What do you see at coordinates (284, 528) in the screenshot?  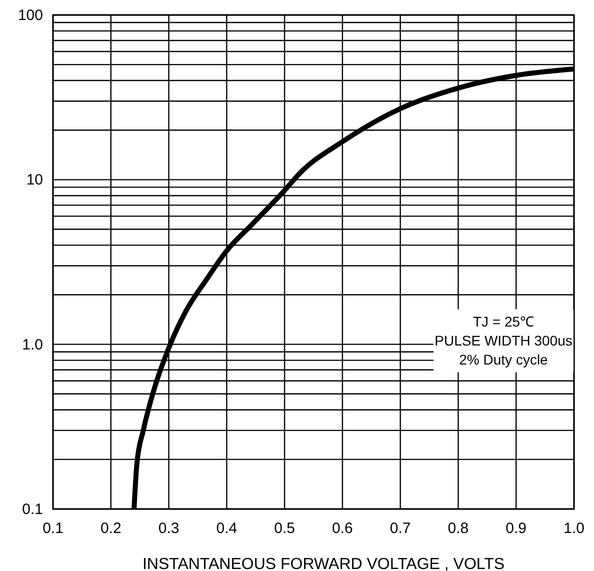 I see `x-tick-label: 0.5` at bounding box center [284, 528].